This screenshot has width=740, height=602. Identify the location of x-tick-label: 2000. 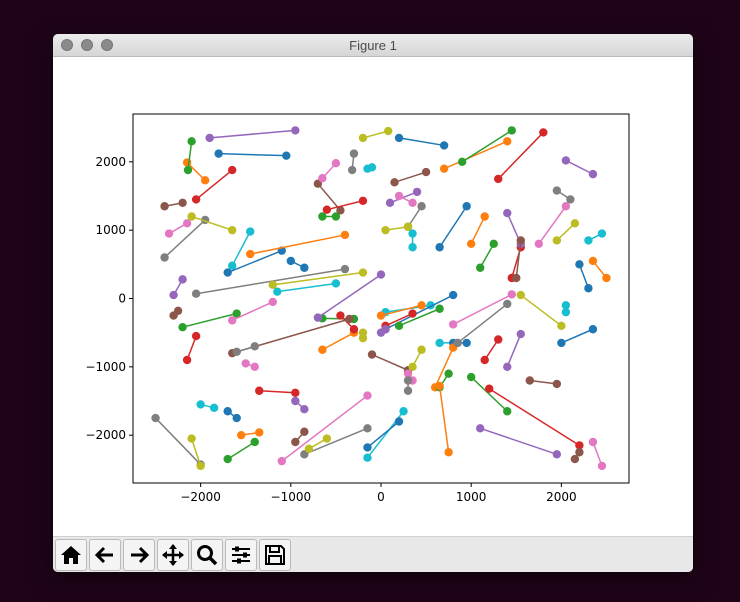
(561, 497).